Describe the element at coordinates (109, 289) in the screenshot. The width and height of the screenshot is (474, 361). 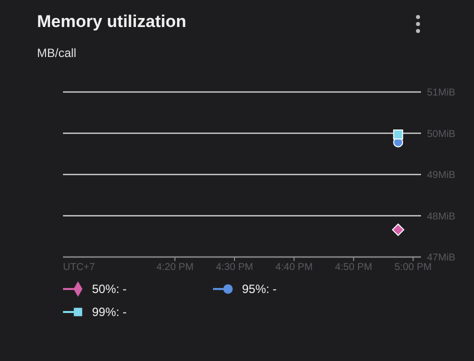
I see `legend-label: 50%: -` at that location.